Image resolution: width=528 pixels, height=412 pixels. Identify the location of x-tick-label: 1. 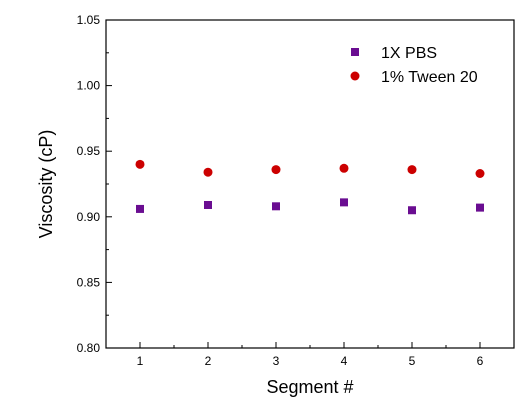
(140, 361).